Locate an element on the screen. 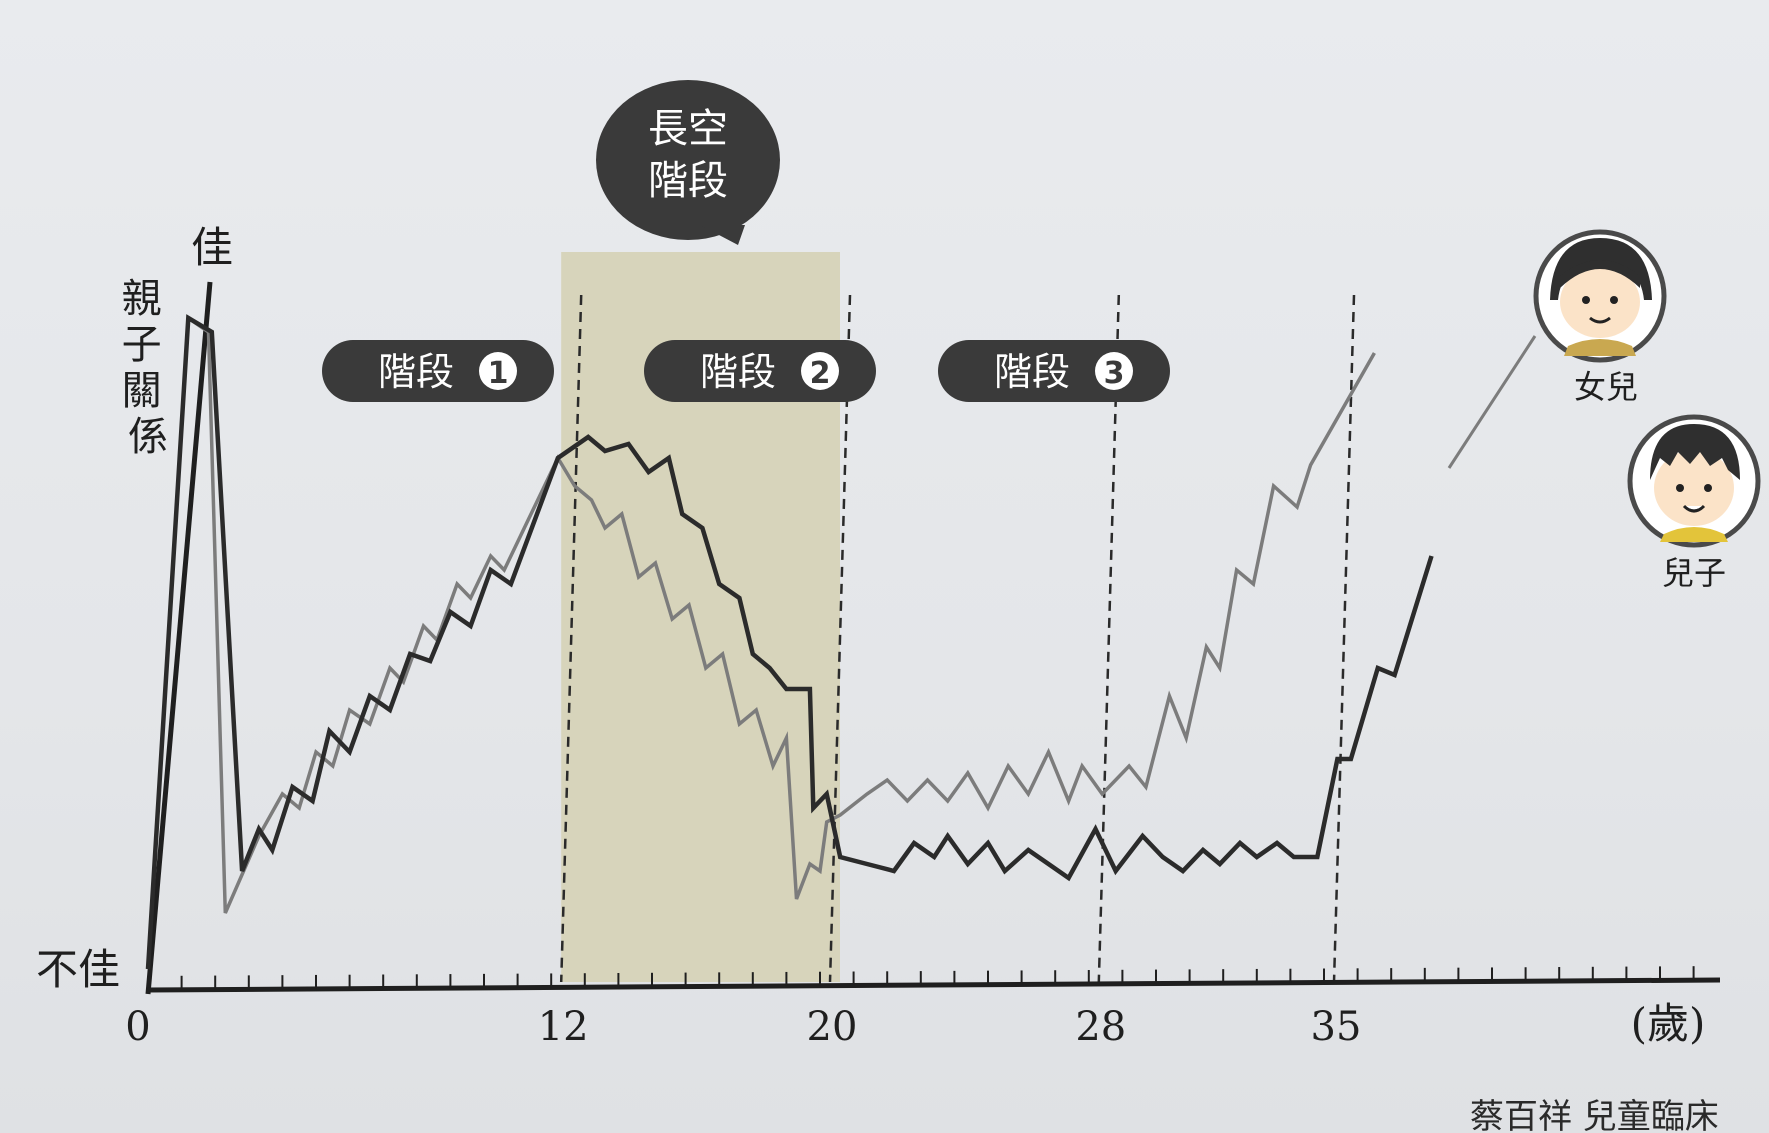 This screenshot has height=1133, width=1769. daughter-eye-right is located at coordinates (1614, 300).